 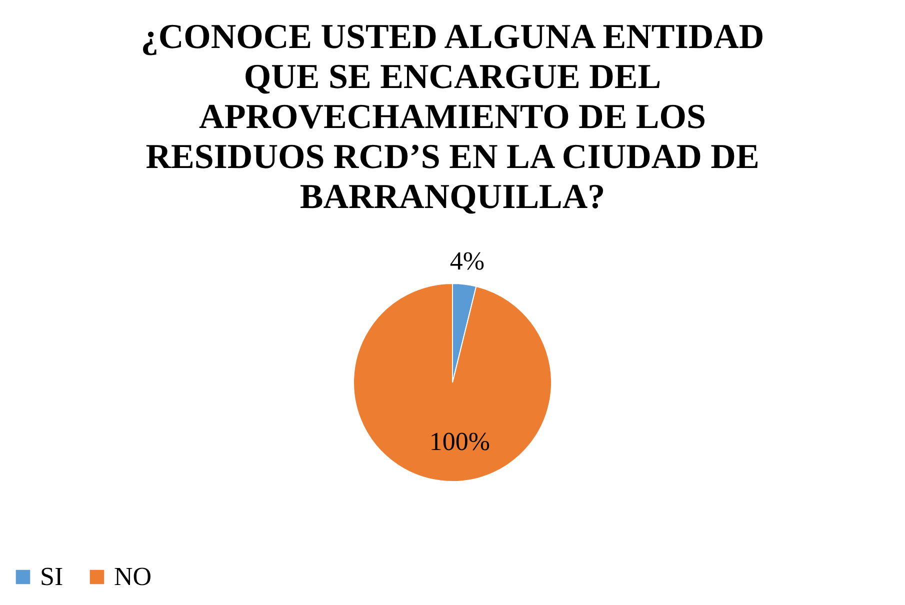 I want to click on pie-slice, so click(x=452, y=382).